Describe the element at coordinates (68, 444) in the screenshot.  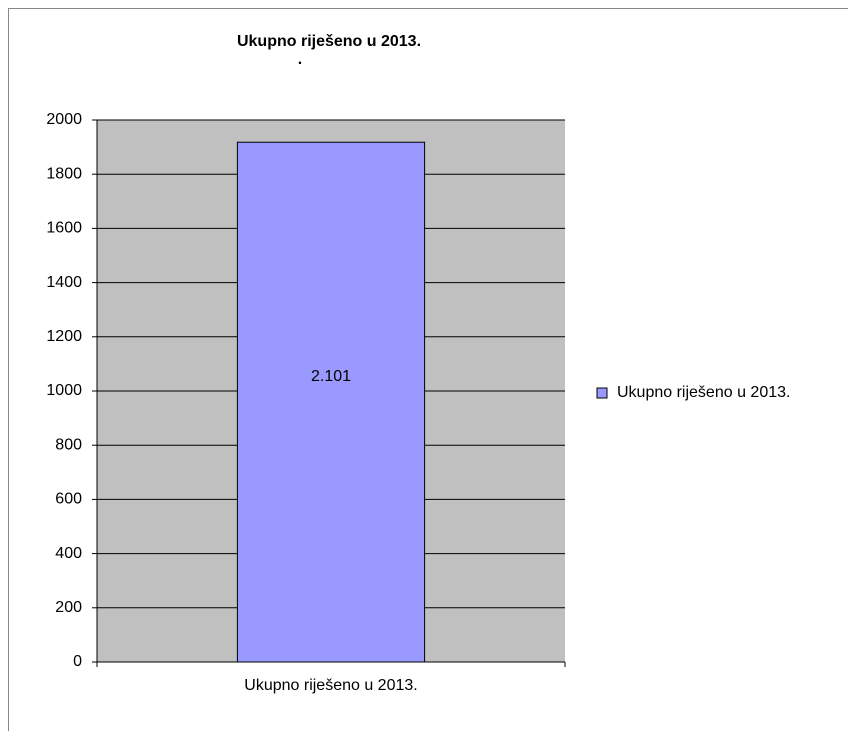
I see `y-tick-label: 800` at that location.